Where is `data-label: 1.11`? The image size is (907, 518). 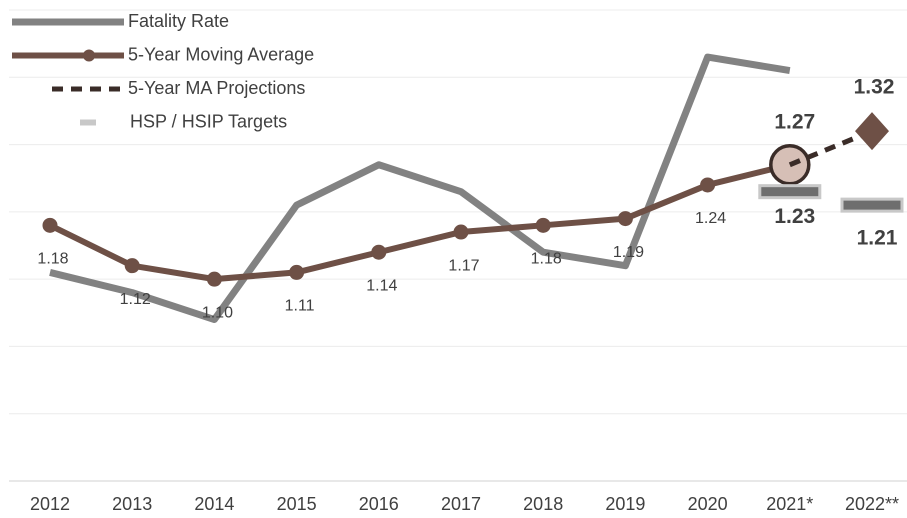
data-label: 1.11 is located at coordinates (300, 306).